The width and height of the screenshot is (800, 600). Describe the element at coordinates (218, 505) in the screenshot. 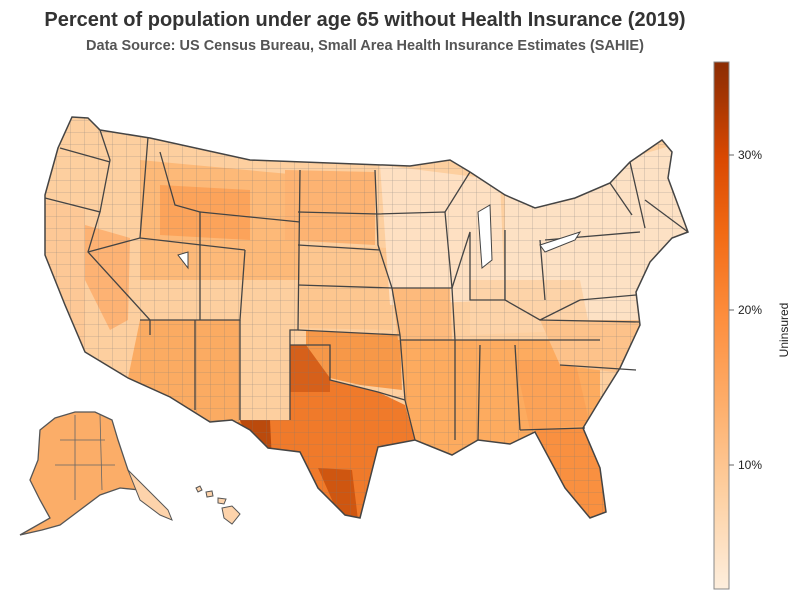

I see `hawaii` at that location.